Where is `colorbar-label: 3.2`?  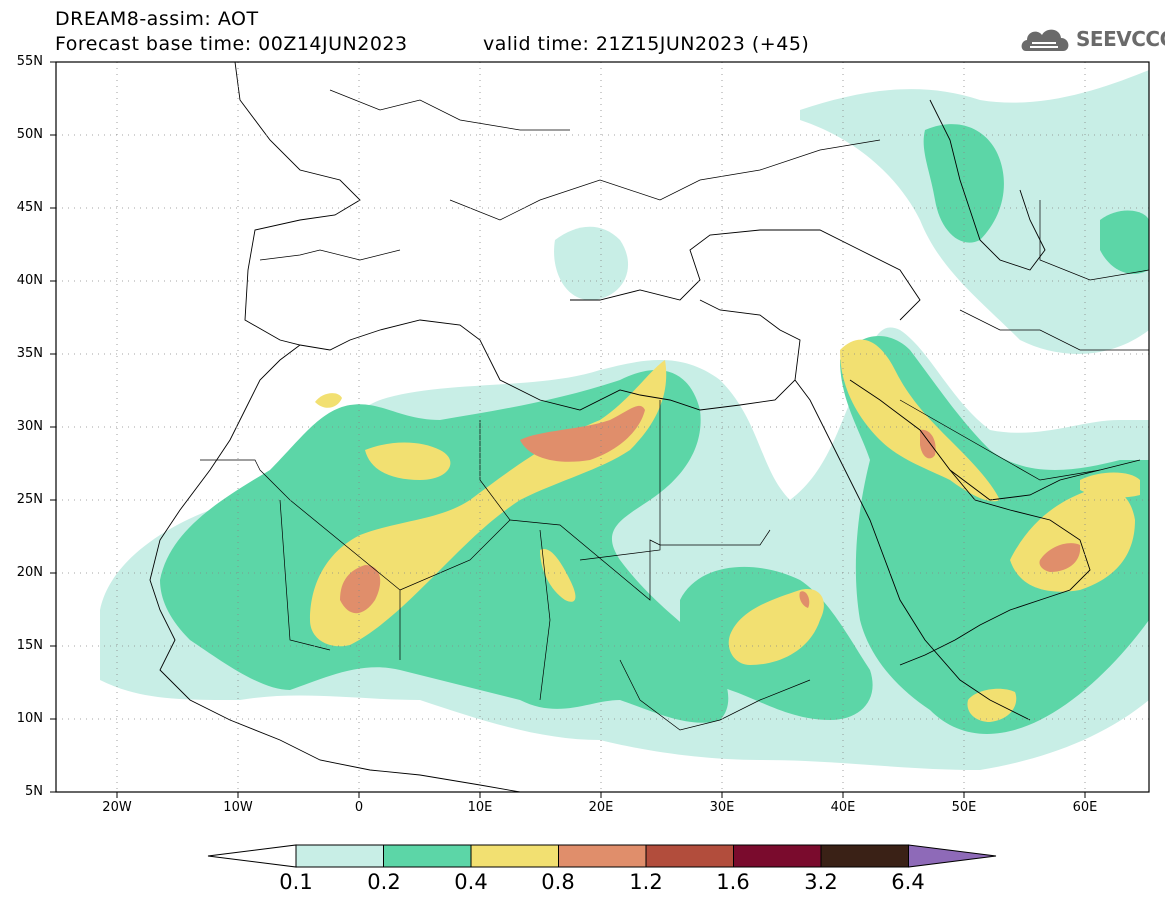
colorbar-label: 3.2 is located at coordinates (821, 882).